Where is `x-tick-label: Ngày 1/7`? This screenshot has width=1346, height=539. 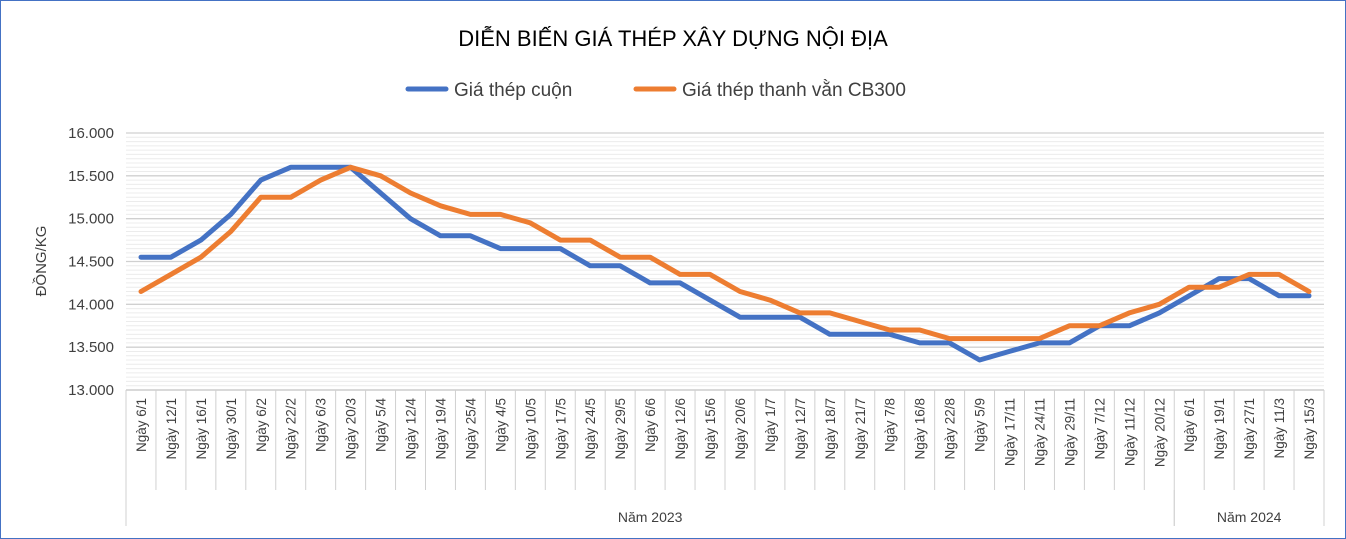 x-tick-label: Ngày 1/7 is located at coordinates (770, 425).